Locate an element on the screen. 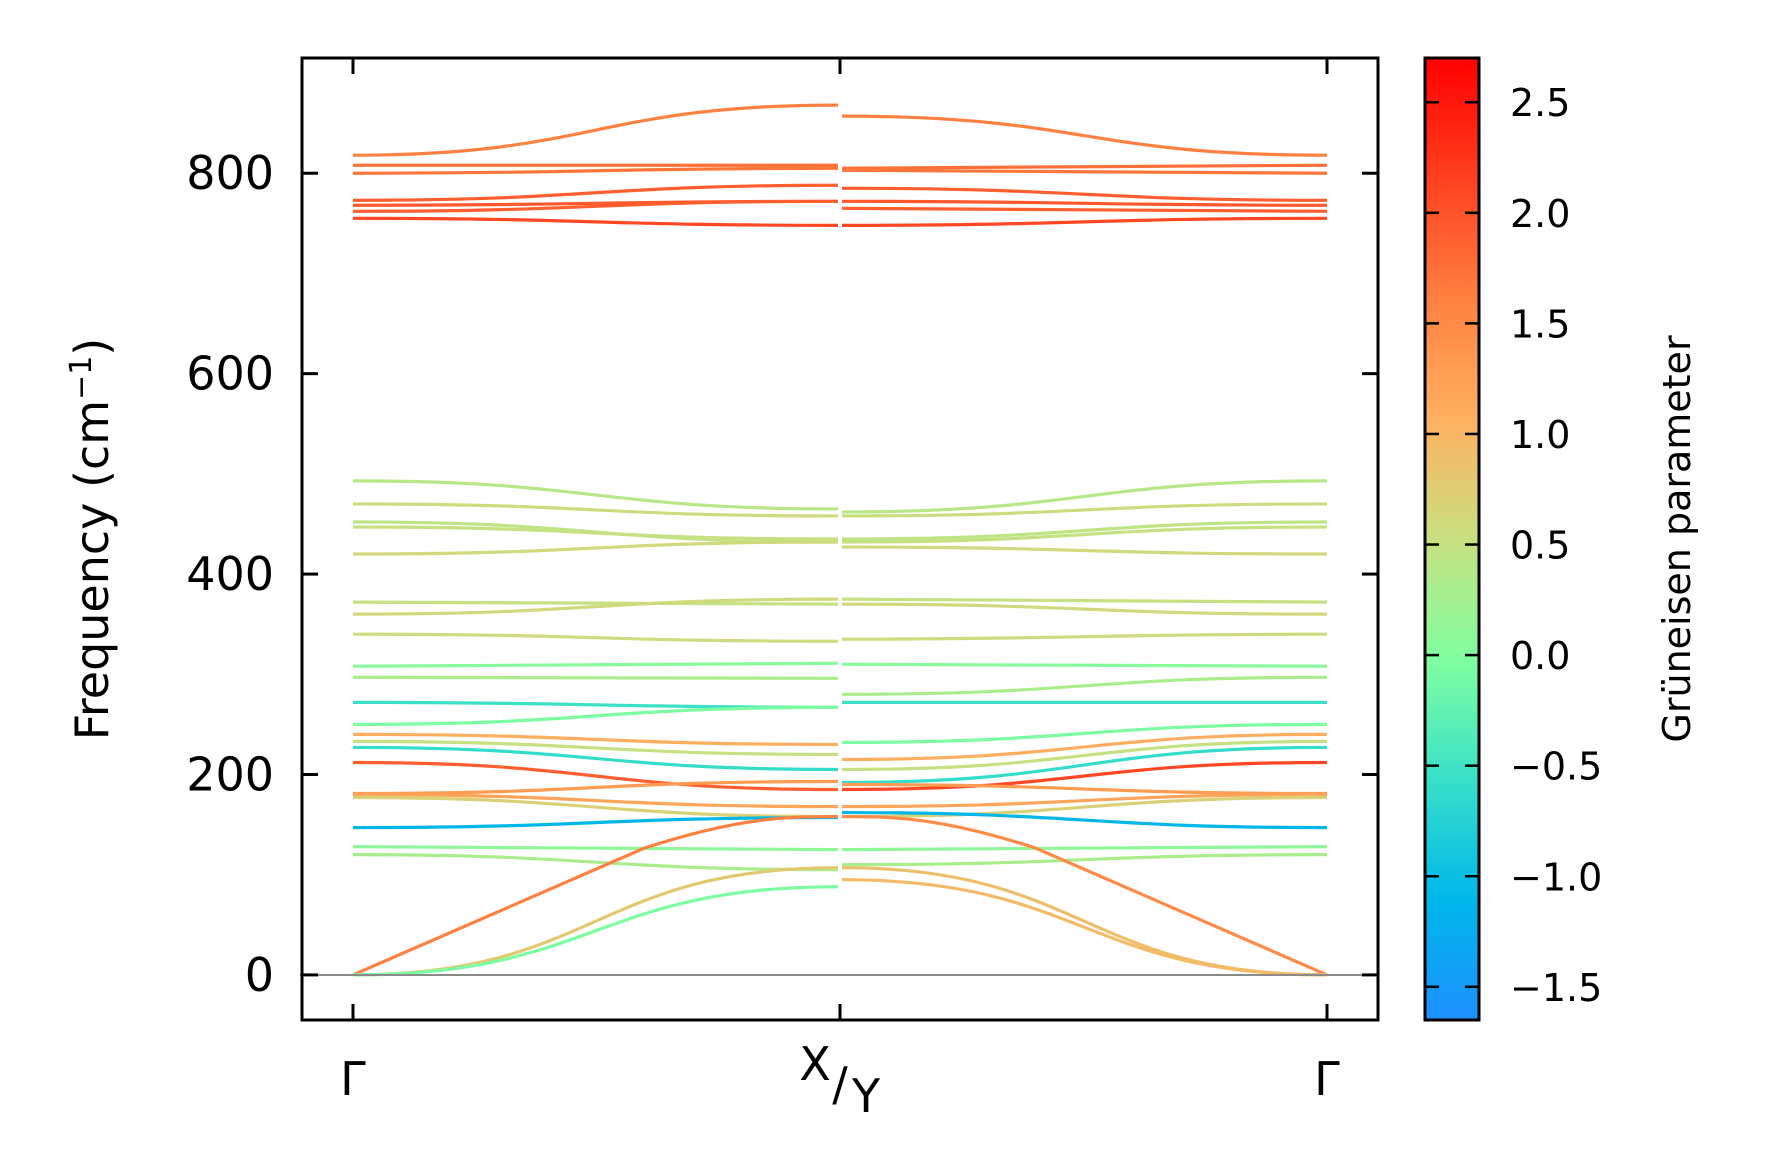 The height and width of the screenshot is (1171, 1774). y-tick-label-0: 0 is located at coordinates (259, 975).